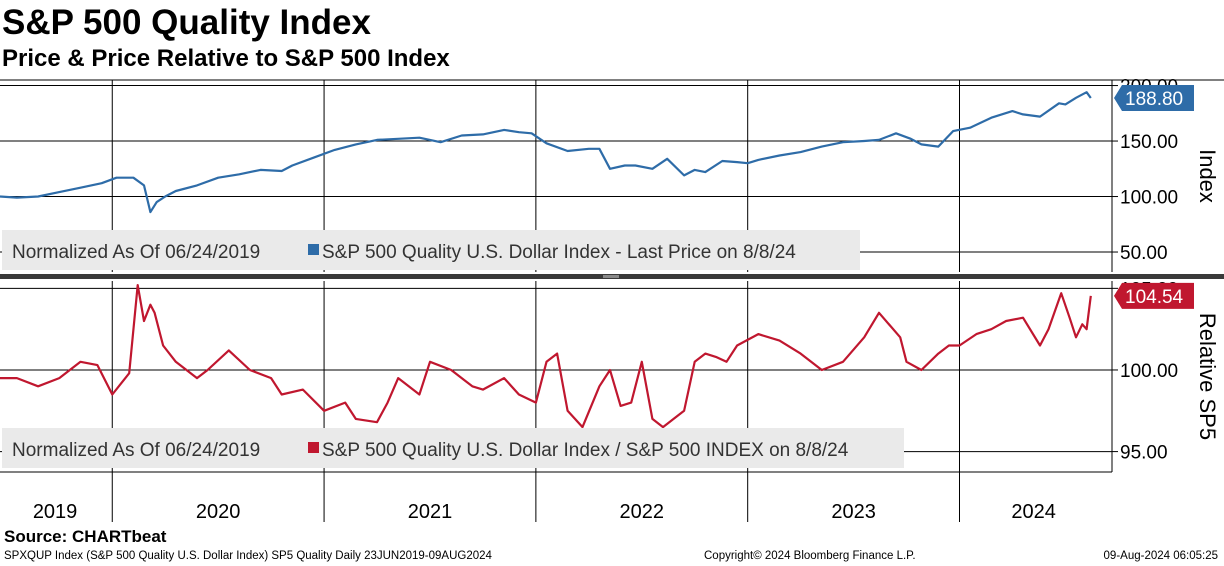  Describe the element at coordinates (430, 512) in the screenshot. I see `x-year-label: 2021` at that location.